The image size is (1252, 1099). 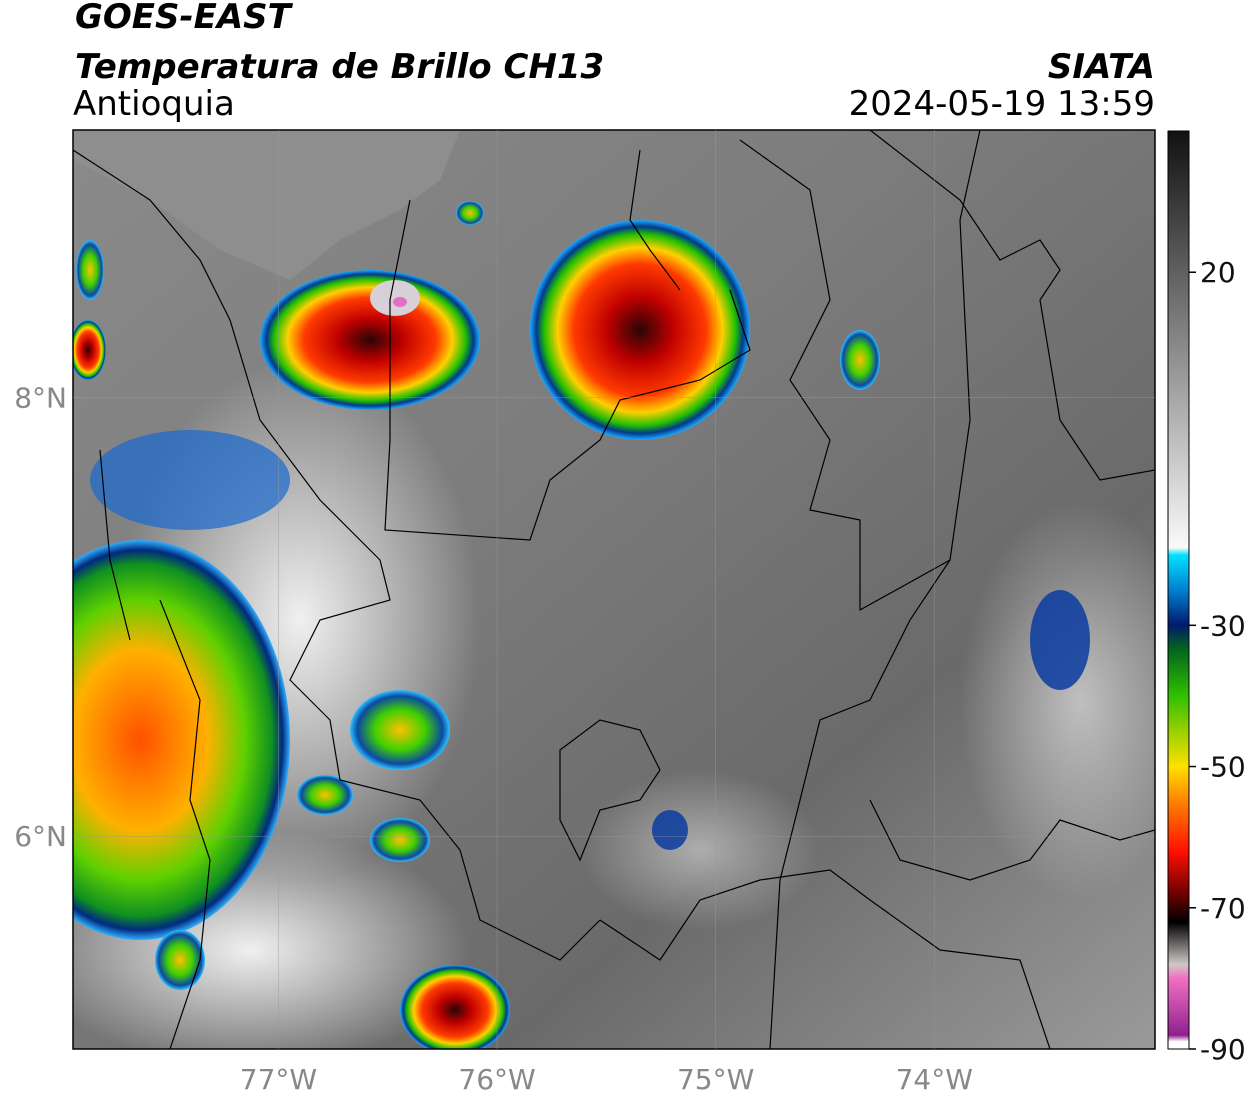 What do you see at coordinates (1223, 767) in the screenshot?
I see `colorbar-tick-label: -50` at bounding box center [1223, 767].